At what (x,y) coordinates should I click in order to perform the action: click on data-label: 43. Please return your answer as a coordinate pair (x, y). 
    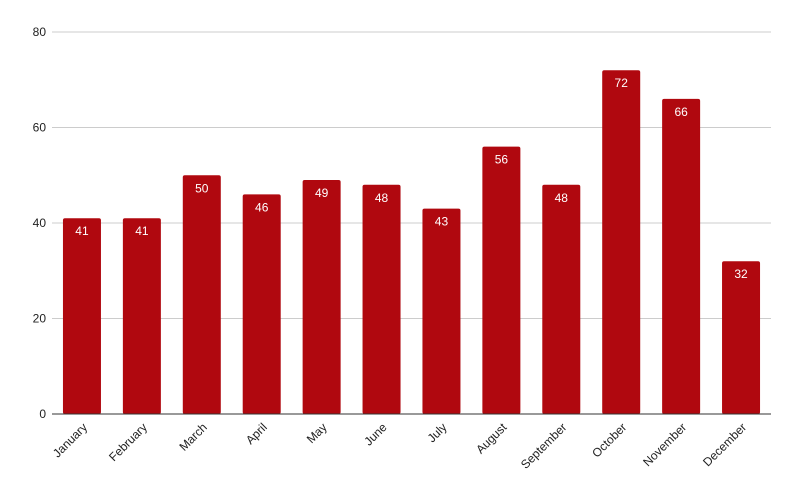
    Looking at the image, I should click on (442, 222).